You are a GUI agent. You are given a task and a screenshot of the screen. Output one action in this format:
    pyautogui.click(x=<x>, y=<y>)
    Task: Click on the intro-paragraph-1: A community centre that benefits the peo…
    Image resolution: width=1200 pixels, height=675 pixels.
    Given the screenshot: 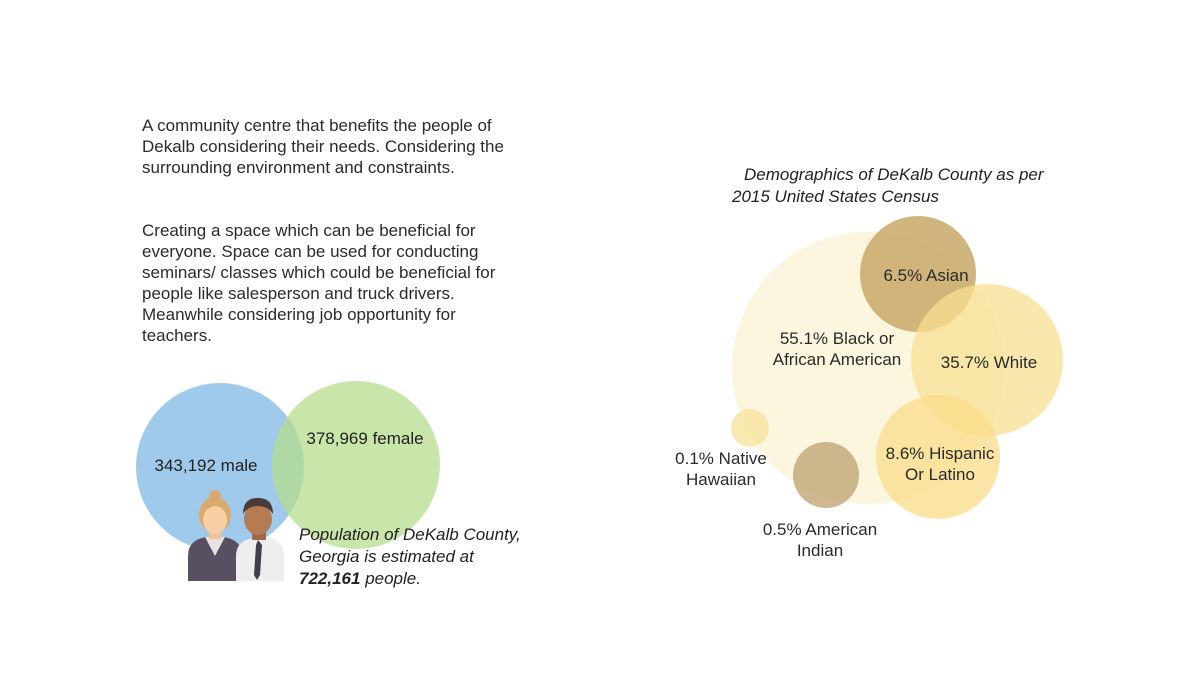 What is the action you would take?
    pyautogui.click(x=323, y=146)
    